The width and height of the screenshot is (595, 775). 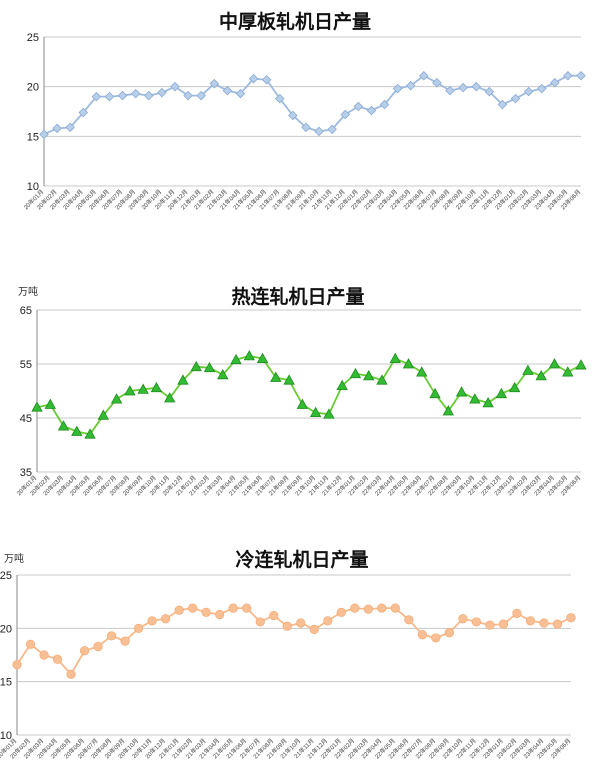 What do you see at coordinates (294, 641) in the screenshot?
I see `series-line` at bounding box center [294, 641].